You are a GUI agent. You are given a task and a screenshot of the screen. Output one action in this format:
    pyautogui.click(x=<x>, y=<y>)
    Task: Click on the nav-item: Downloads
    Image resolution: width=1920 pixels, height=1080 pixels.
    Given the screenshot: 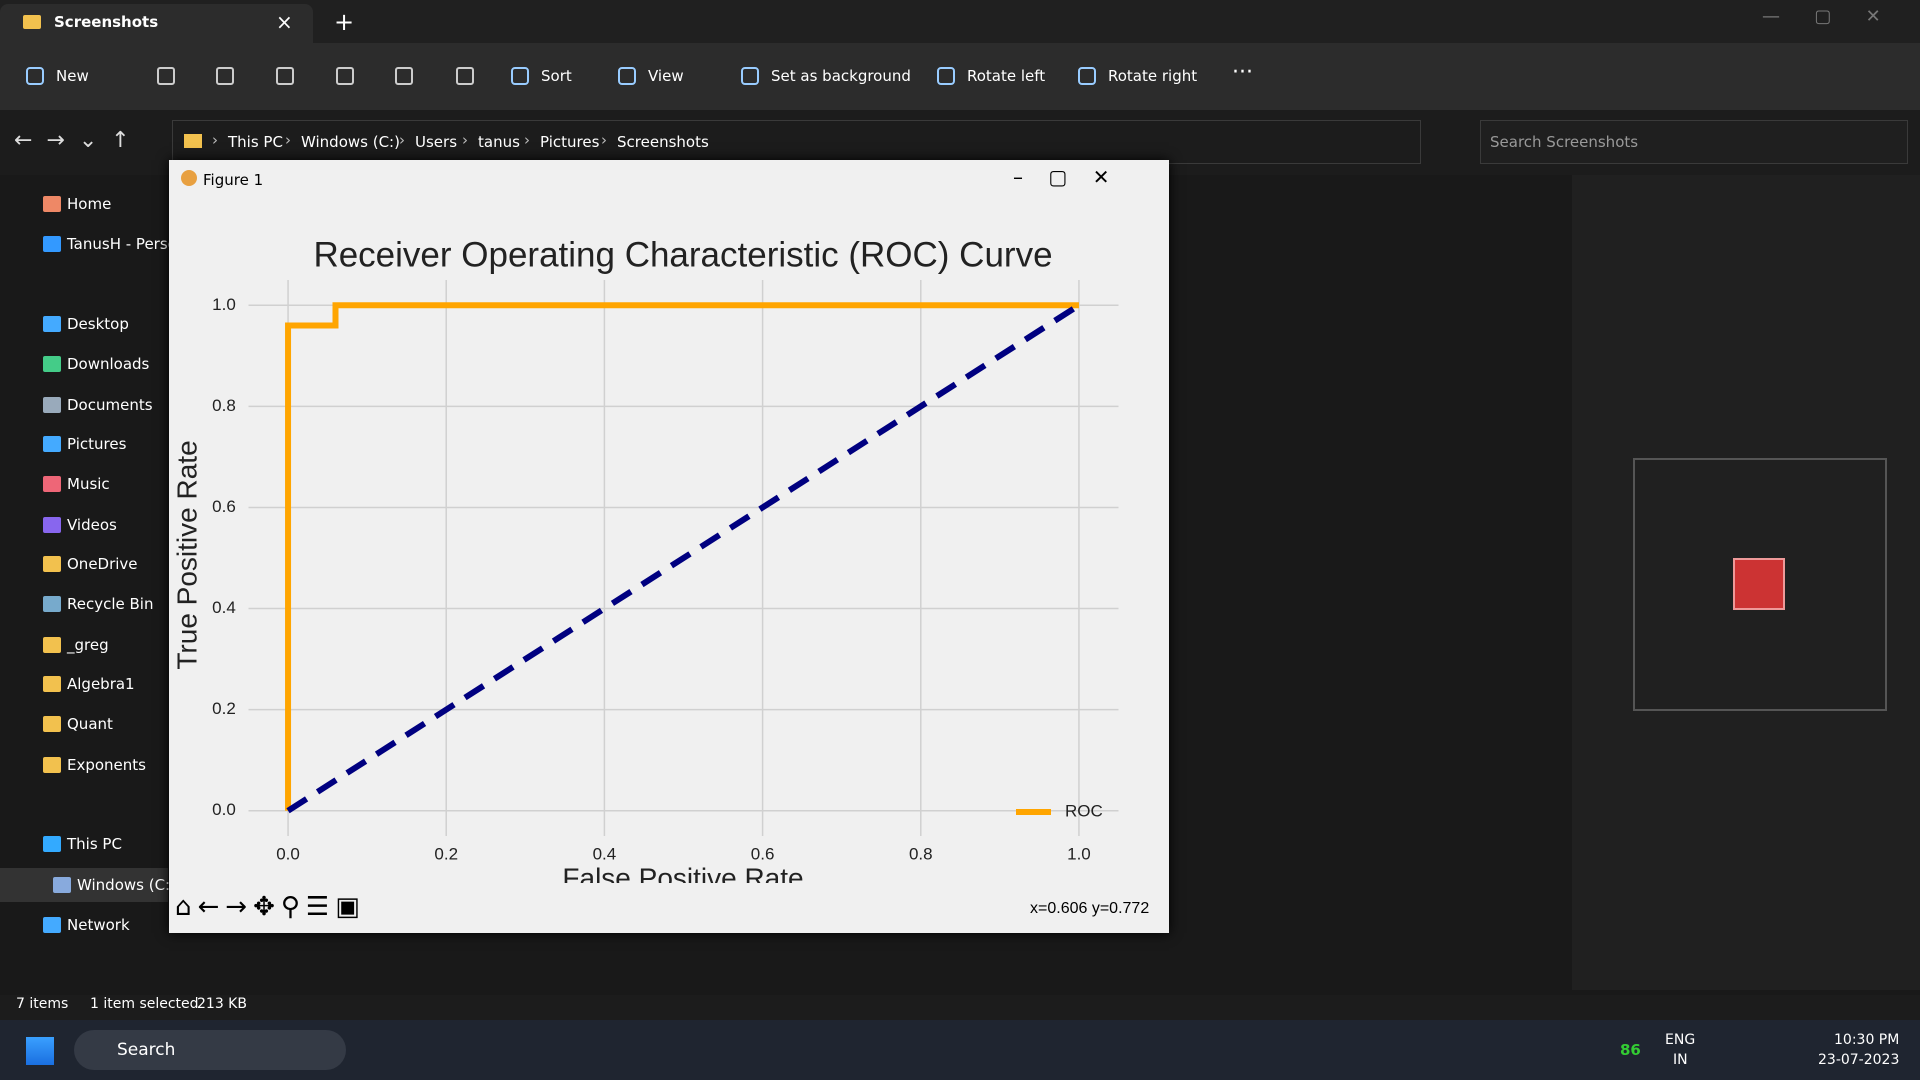 What is the action you would take?
    pyautogui.click(x=108, y=364)
    